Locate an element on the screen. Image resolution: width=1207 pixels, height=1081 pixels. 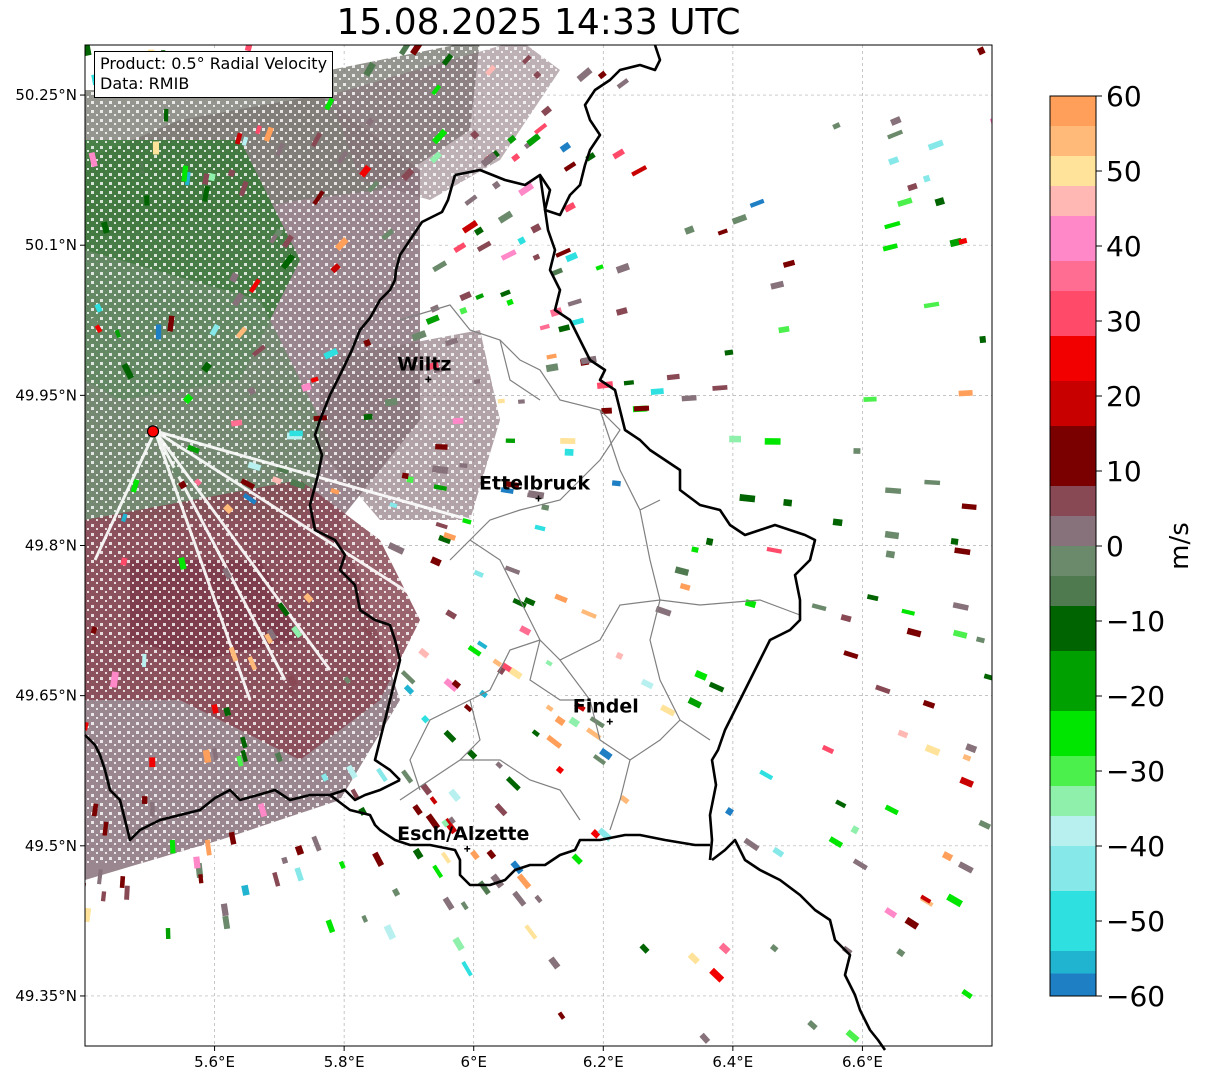
x-axis-ticks: 5.6°E 5.8°E 6°E 6.2°E 6.4°E 6.6°E is located at coordinates (538, 1058).